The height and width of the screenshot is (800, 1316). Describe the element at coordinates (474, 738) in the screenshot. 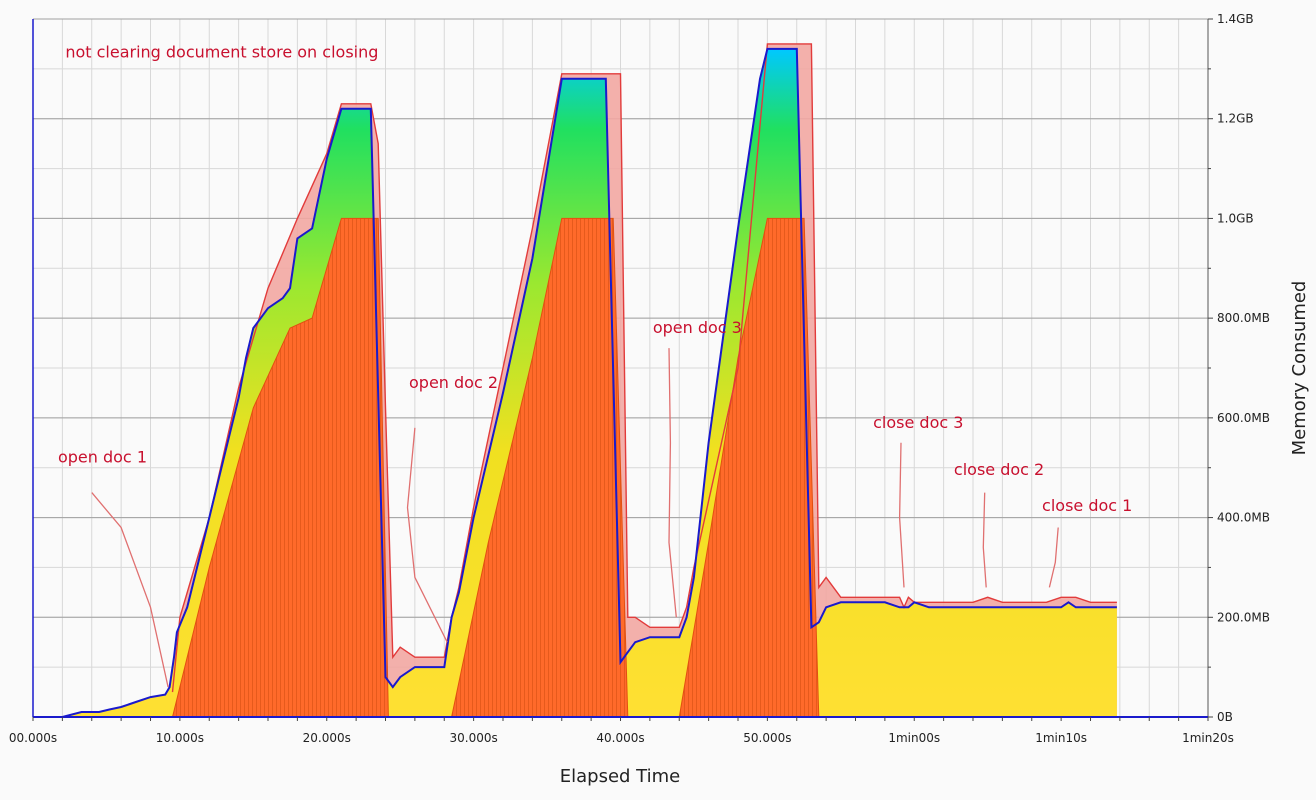

I see `x-tick-label: 30.000s` at that location.